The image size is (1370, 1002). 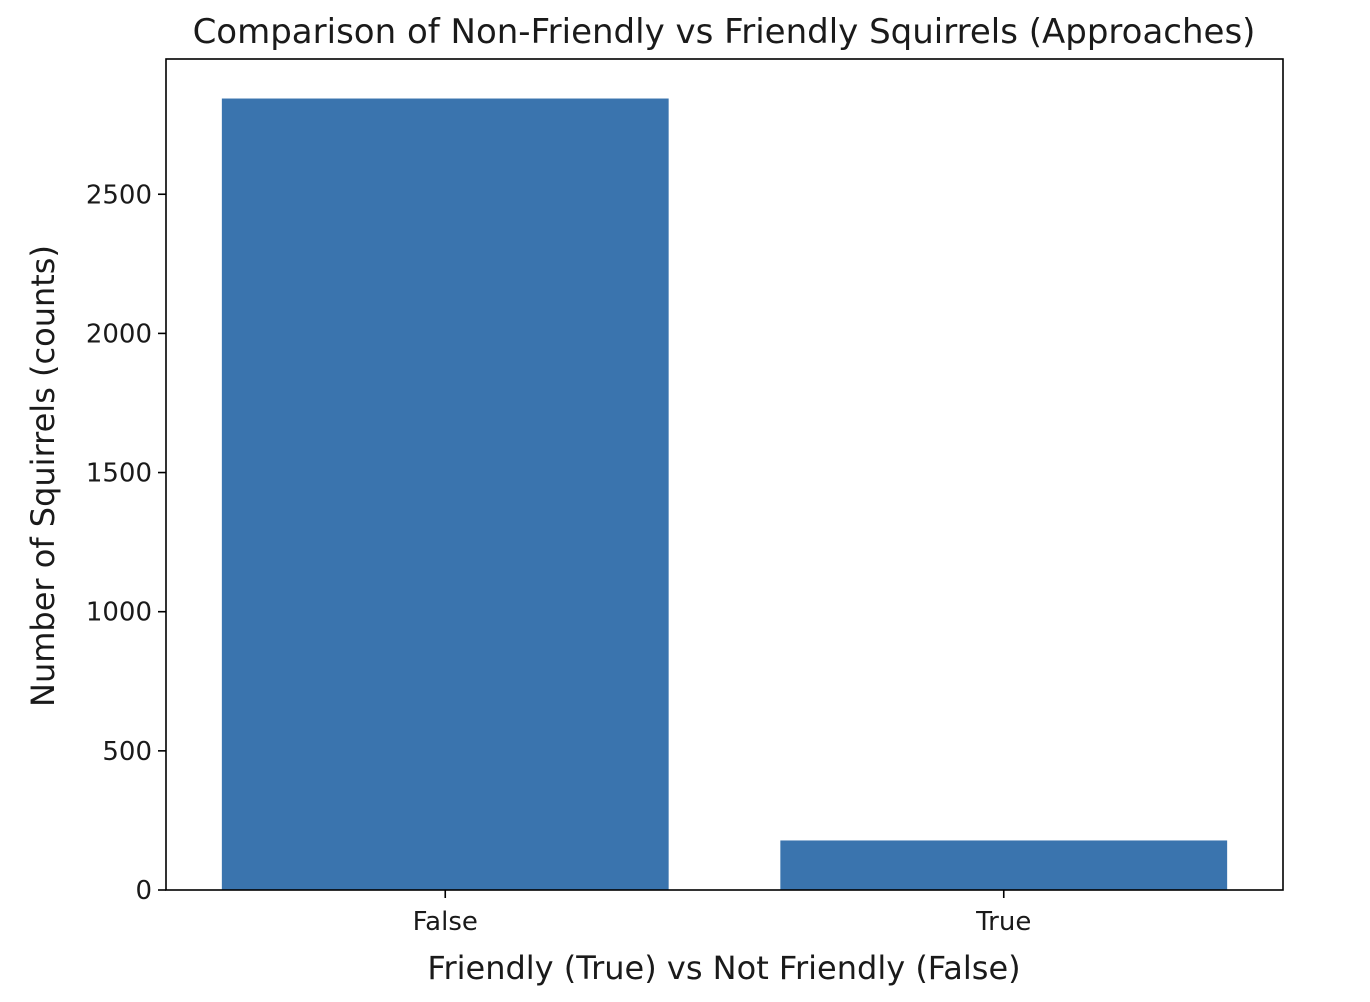 I want to click on bar-true, so click(x=1004, y=865).